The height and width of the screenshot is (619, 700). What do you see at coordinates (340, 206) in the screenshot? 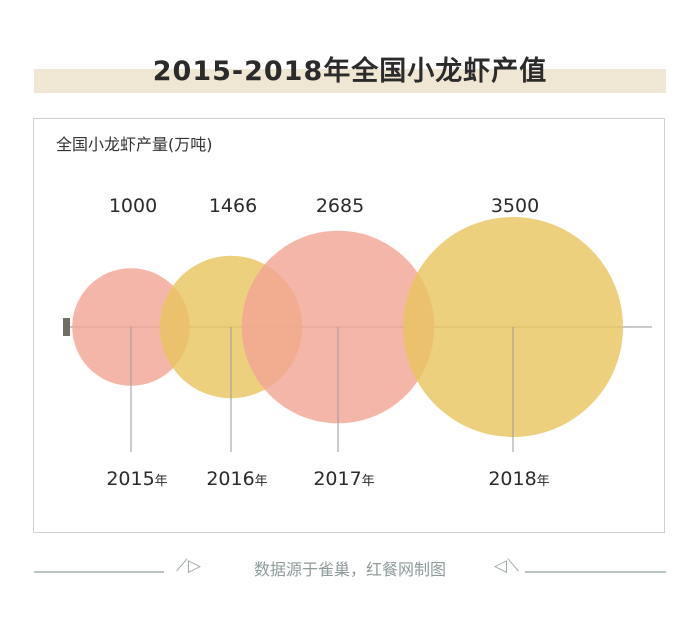
I see `data-label-2: 2685` at bounding box center [340, 206].